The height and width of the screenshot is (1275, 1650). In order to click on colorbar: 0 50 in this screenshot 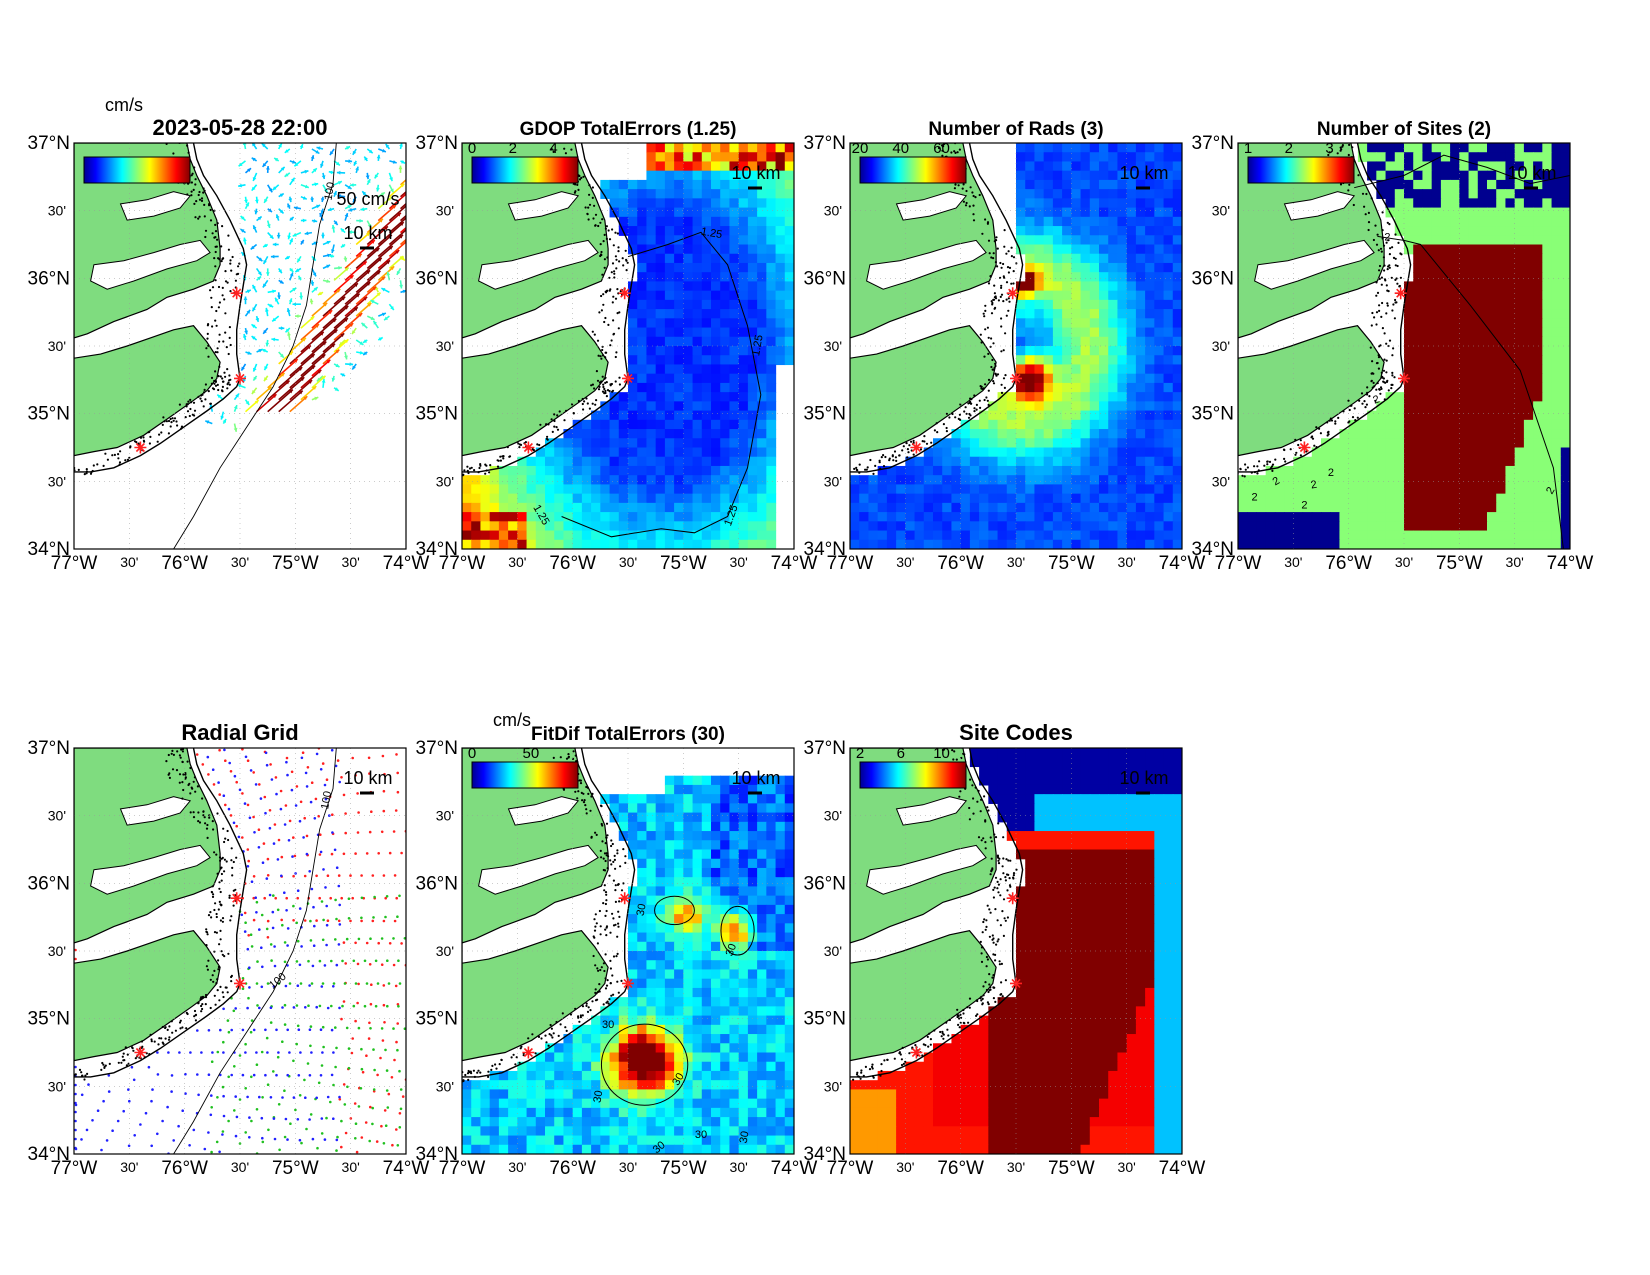, I will do `click(523, 767)`.